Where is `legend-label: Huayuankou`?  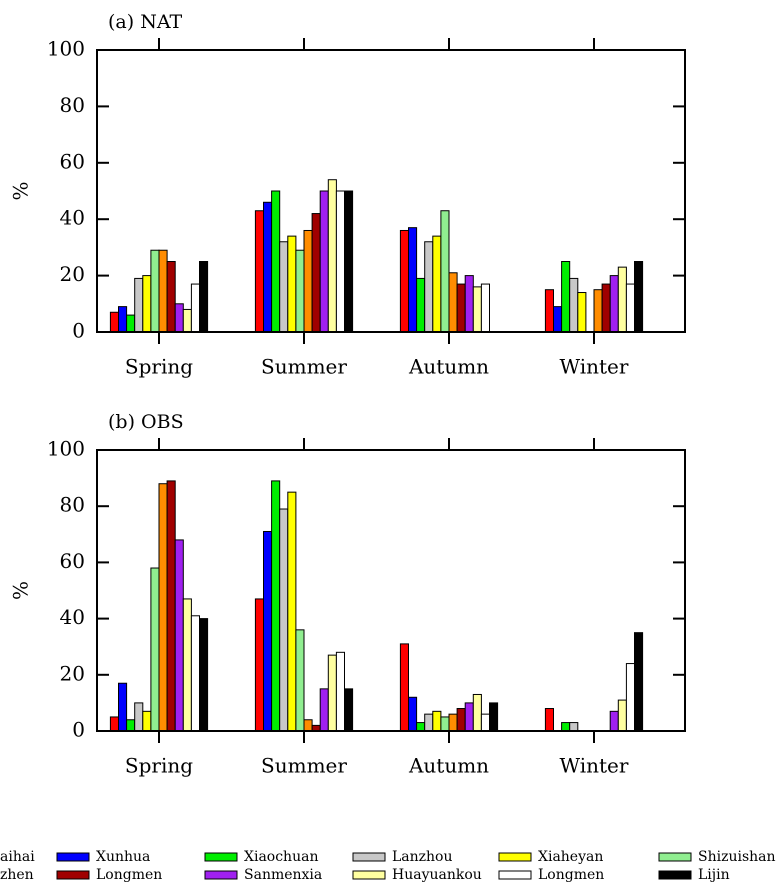 legend-label: Huayuankou is located at coordinates (437, 875).